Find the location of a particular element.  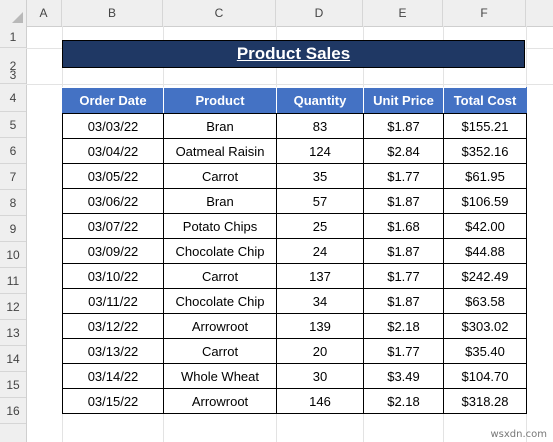

cell-total-cost: $303.02 is located at coordinates (485, 326).